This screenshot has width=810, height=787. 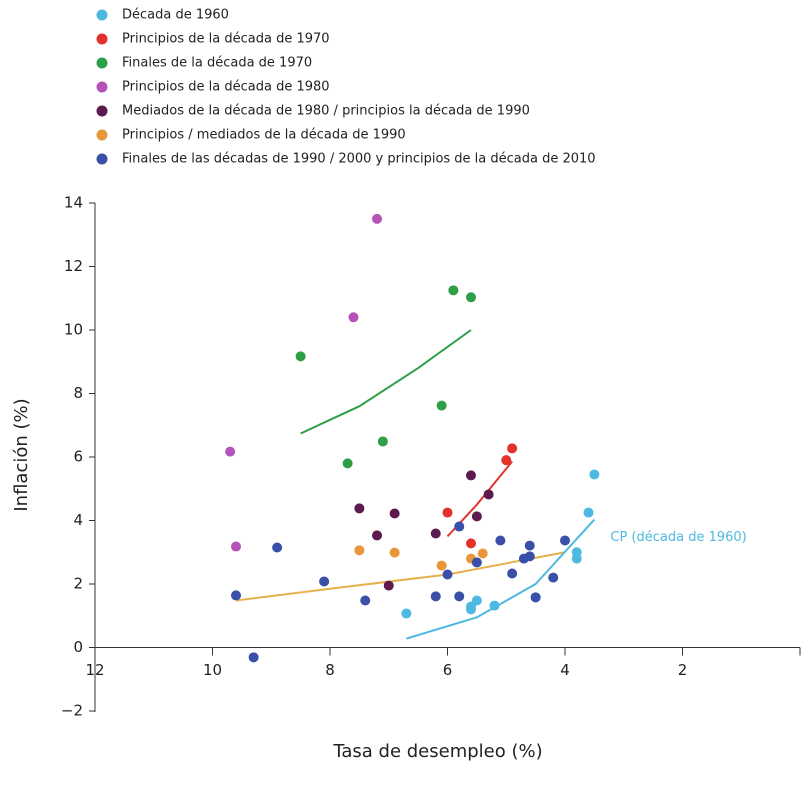 I want to click on x-tick-label: 12, so click(x=94, y=670).